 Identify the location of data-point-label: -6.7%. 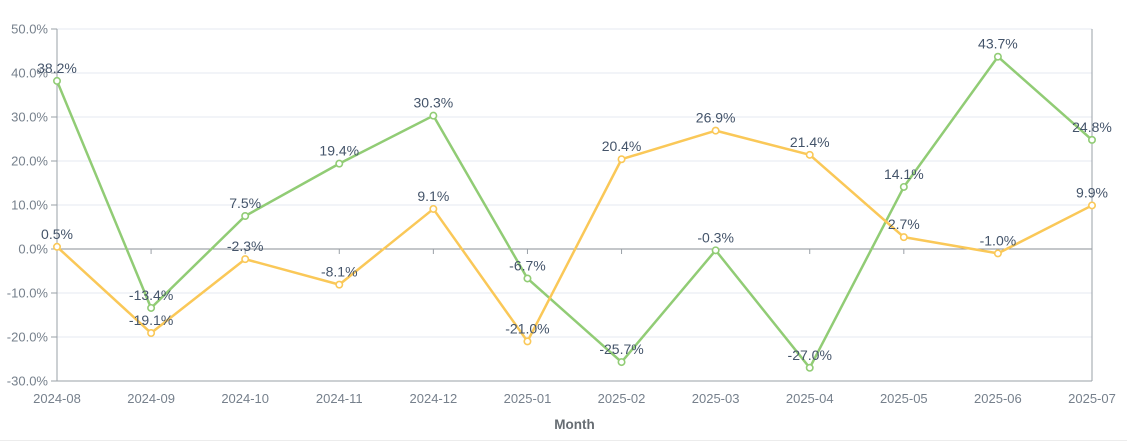
(527, 265).